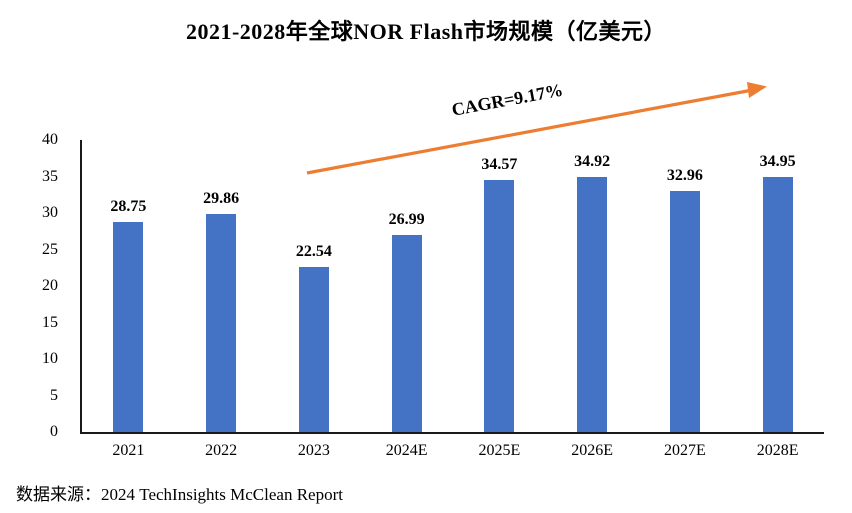 Image resolution: width=852 pixels, height=513 pixels. Describe the element at coordinates (313, 450) in the screenshot. I see `x-axis-tick-label: 2023` at that location.